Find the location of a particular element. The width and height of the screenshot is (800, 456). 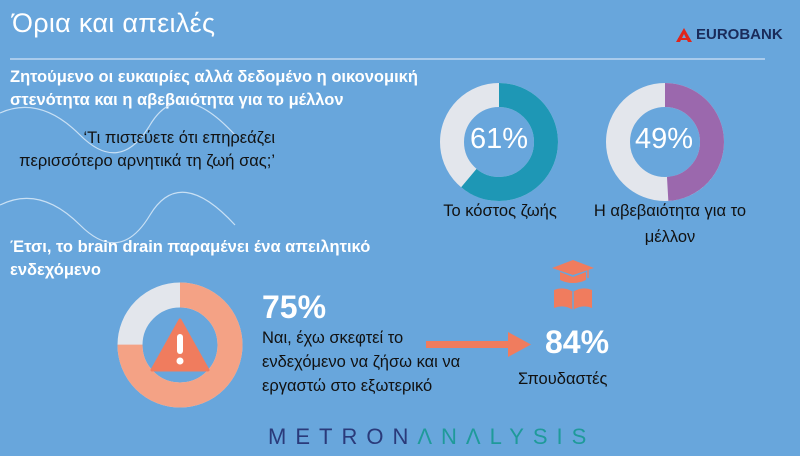

warning-icon is located at coordinates (180, 345).